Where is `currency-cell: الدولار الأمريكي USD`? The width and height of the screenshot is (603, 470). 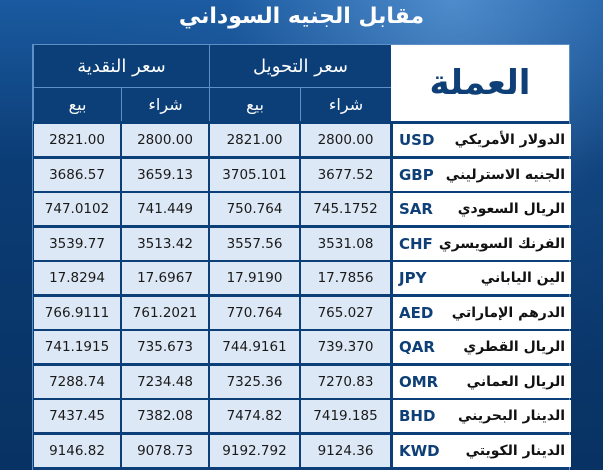
currency-cell: الدولار الأمريكي USD is located at coordinates (482, 140).